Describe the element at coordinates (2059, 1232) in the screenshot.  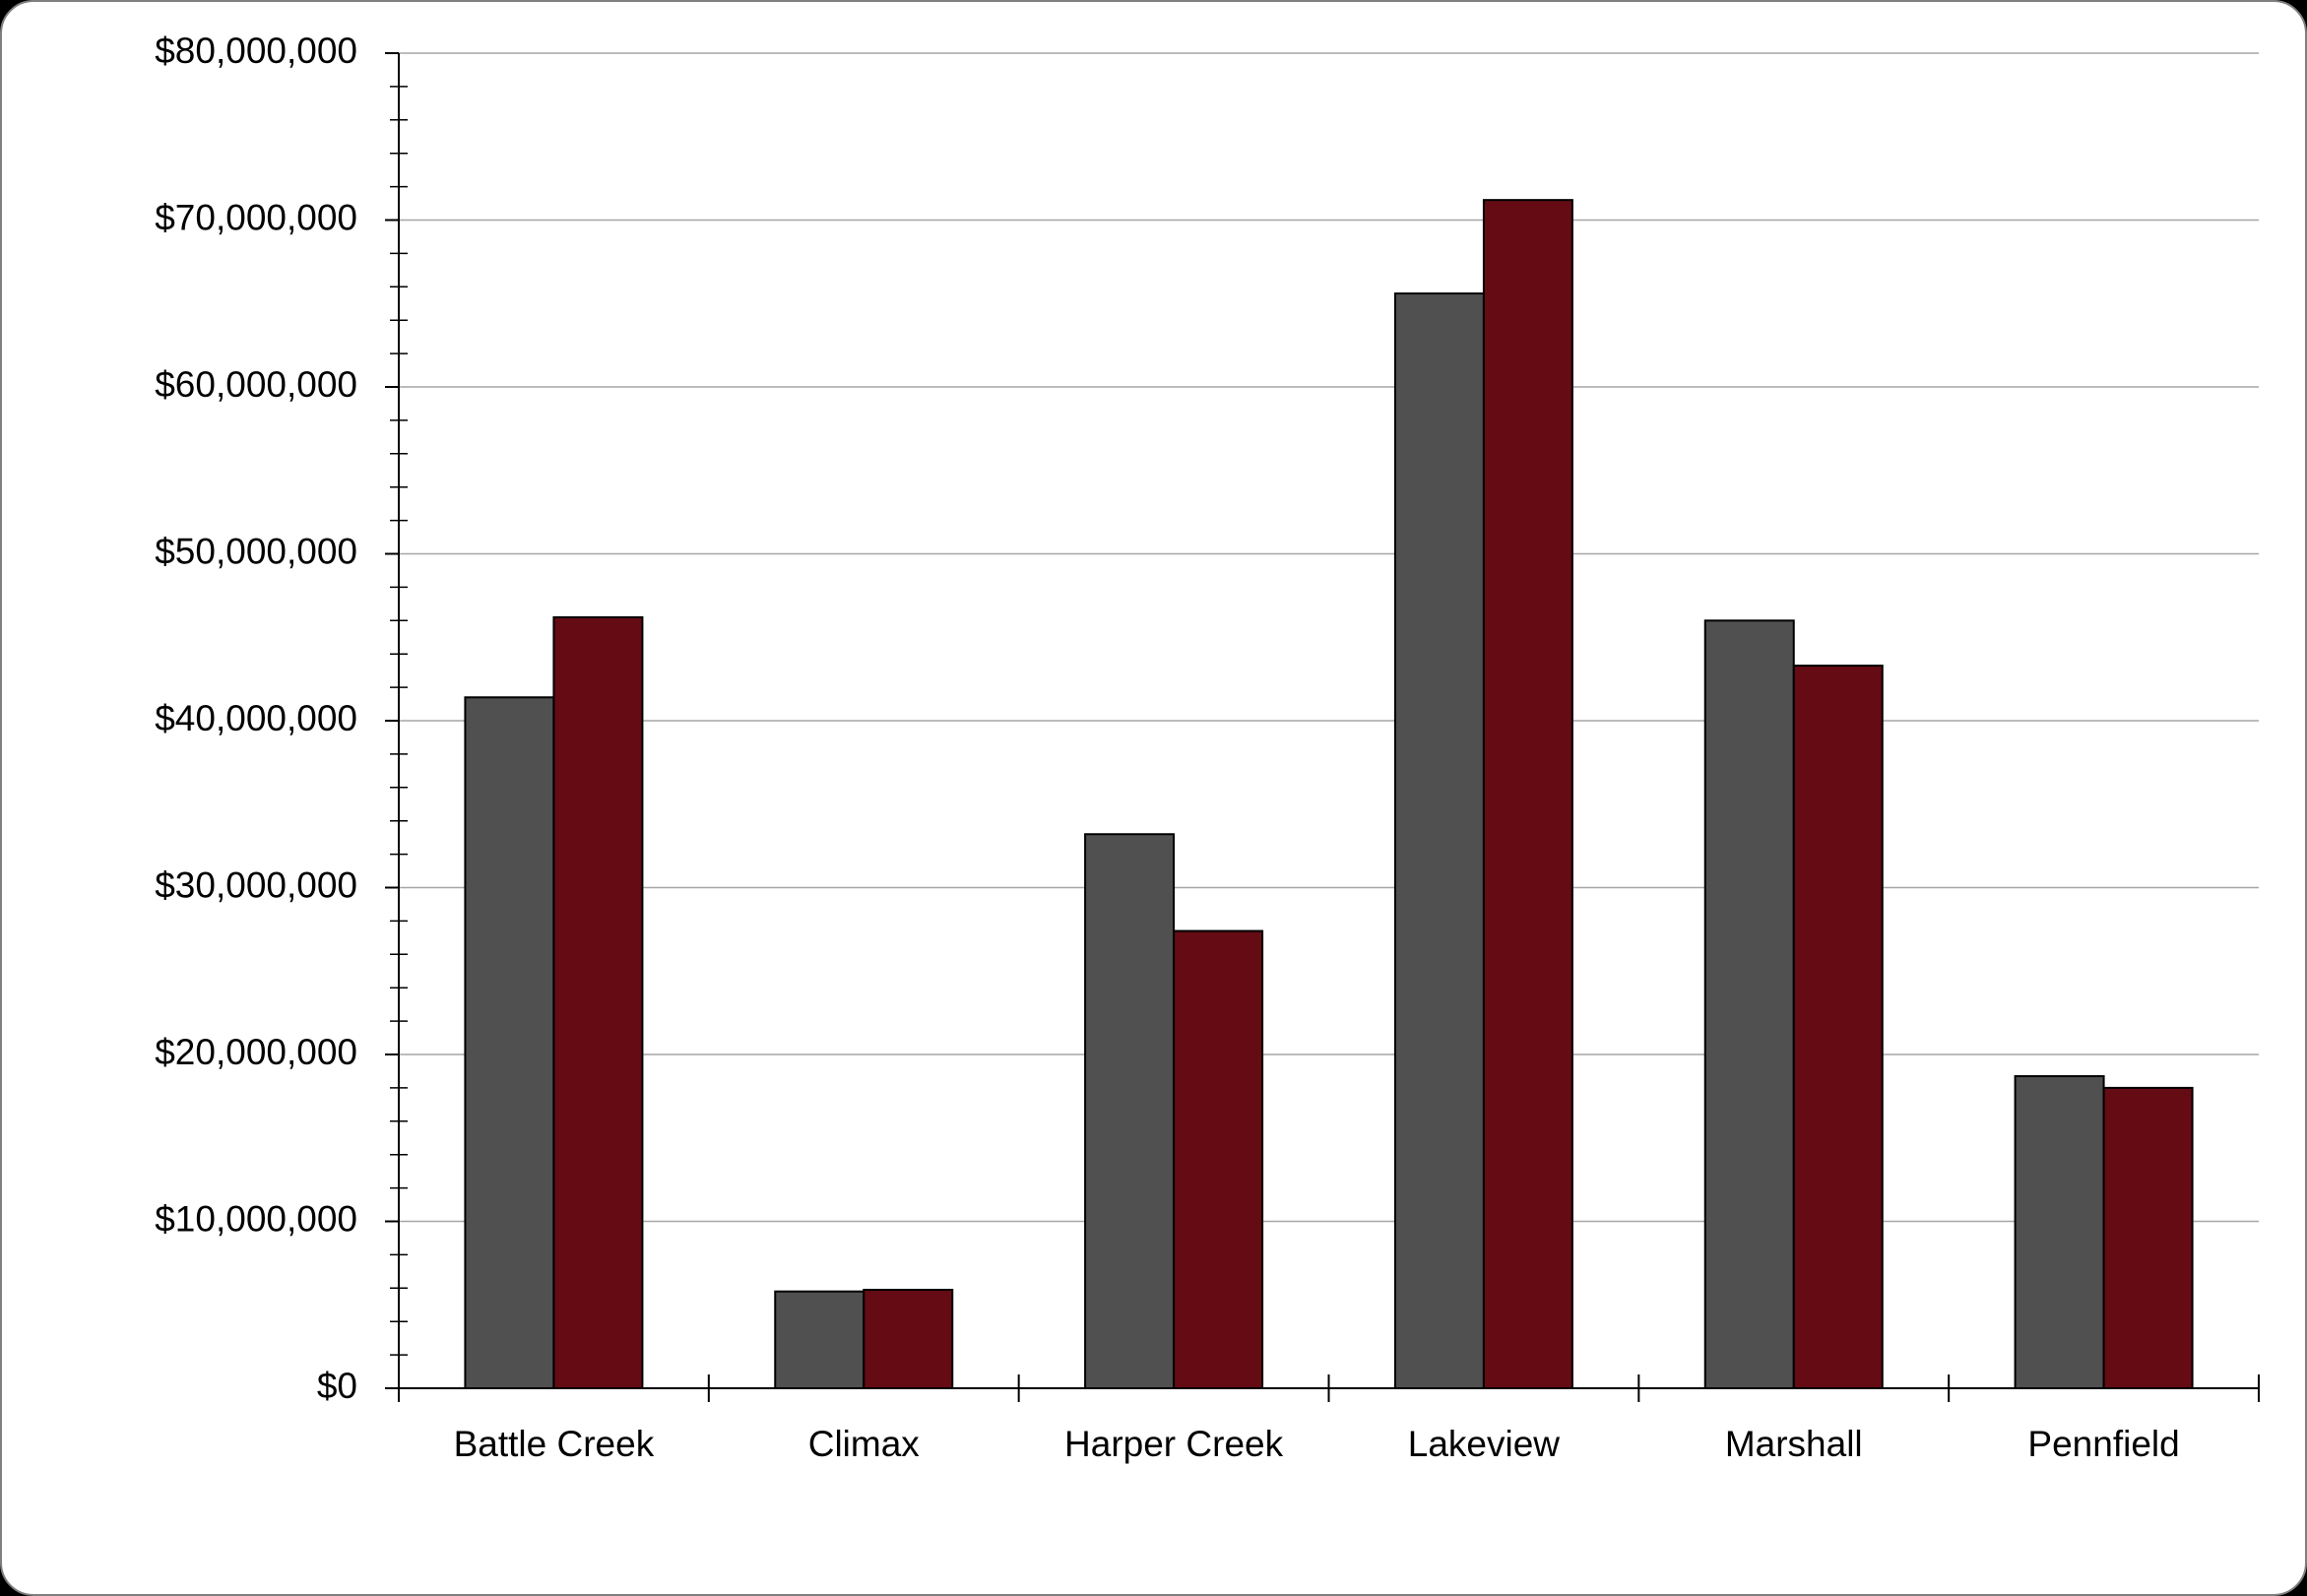
I see `bar-series-1-pennfield` at that location.